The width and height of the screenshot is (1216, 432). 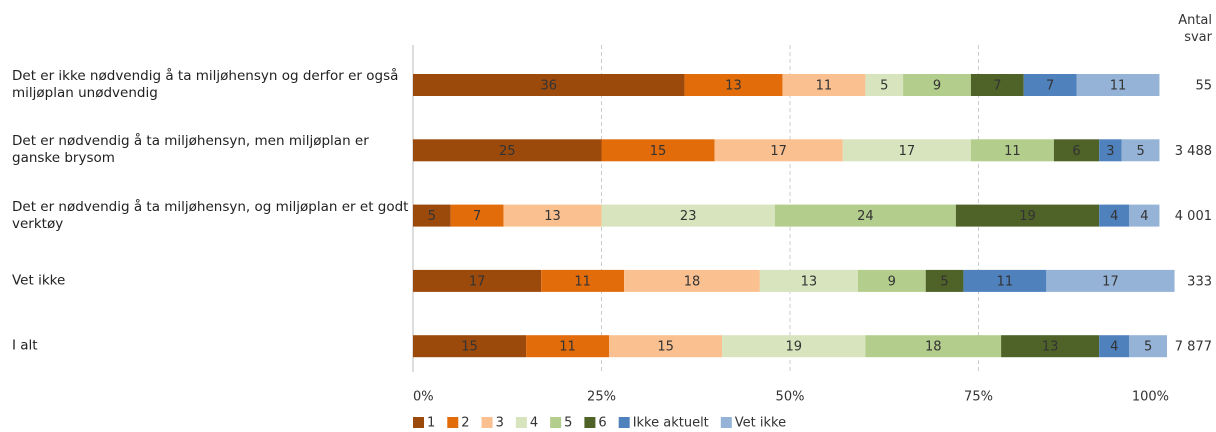 What do you see at coordinates (1193, 151) in the screenshot?
I see `count-label: 3 488` at bounding box center [1193, 151].